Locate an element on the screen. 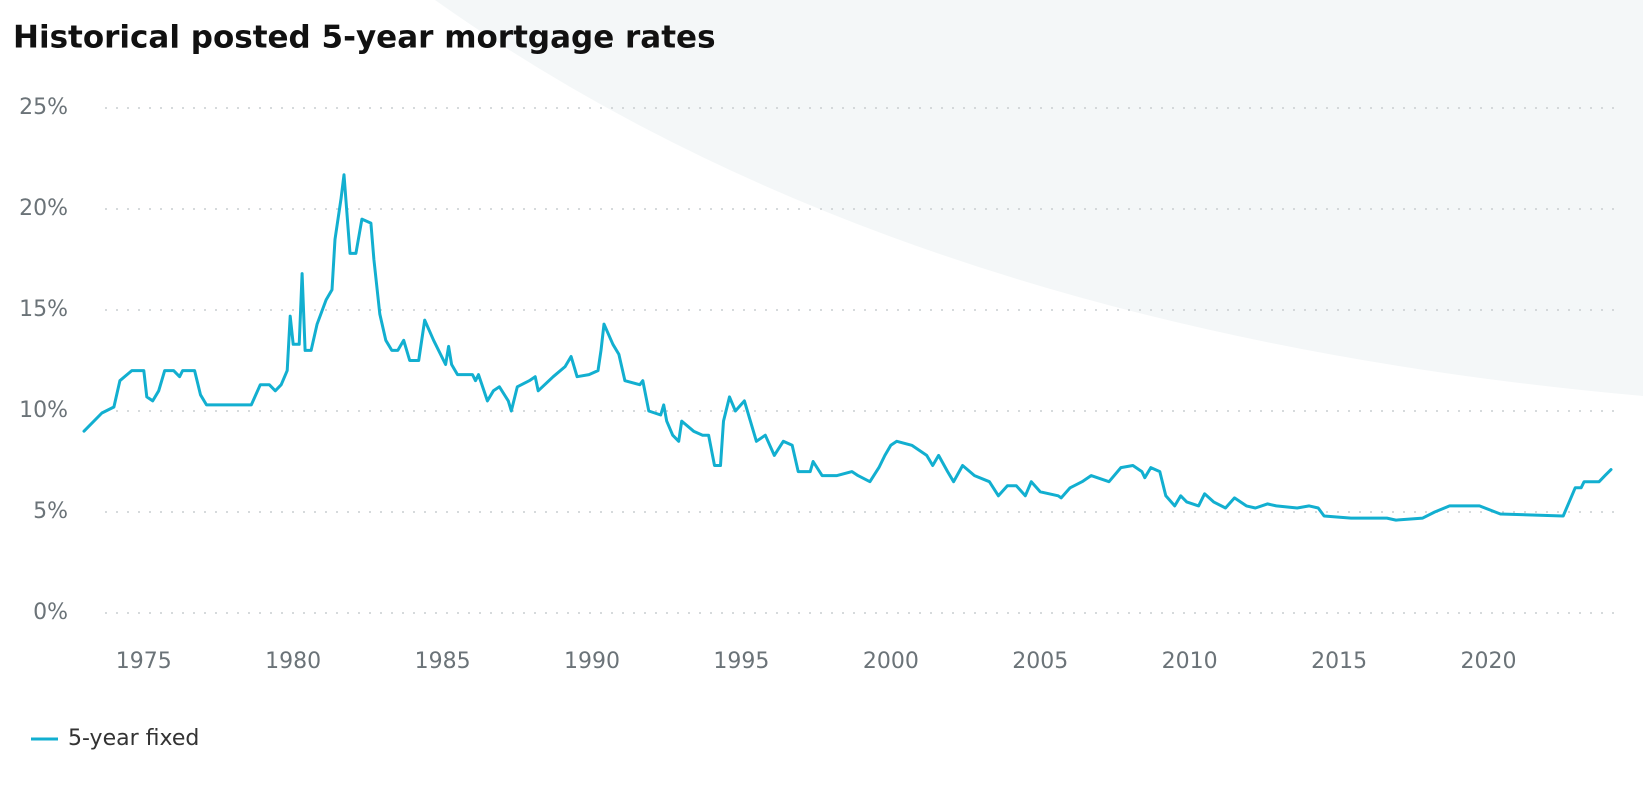 The width and height of the screenshot is (1643, 803). y-tick-label: 5% is located at coordinates (50, 511).